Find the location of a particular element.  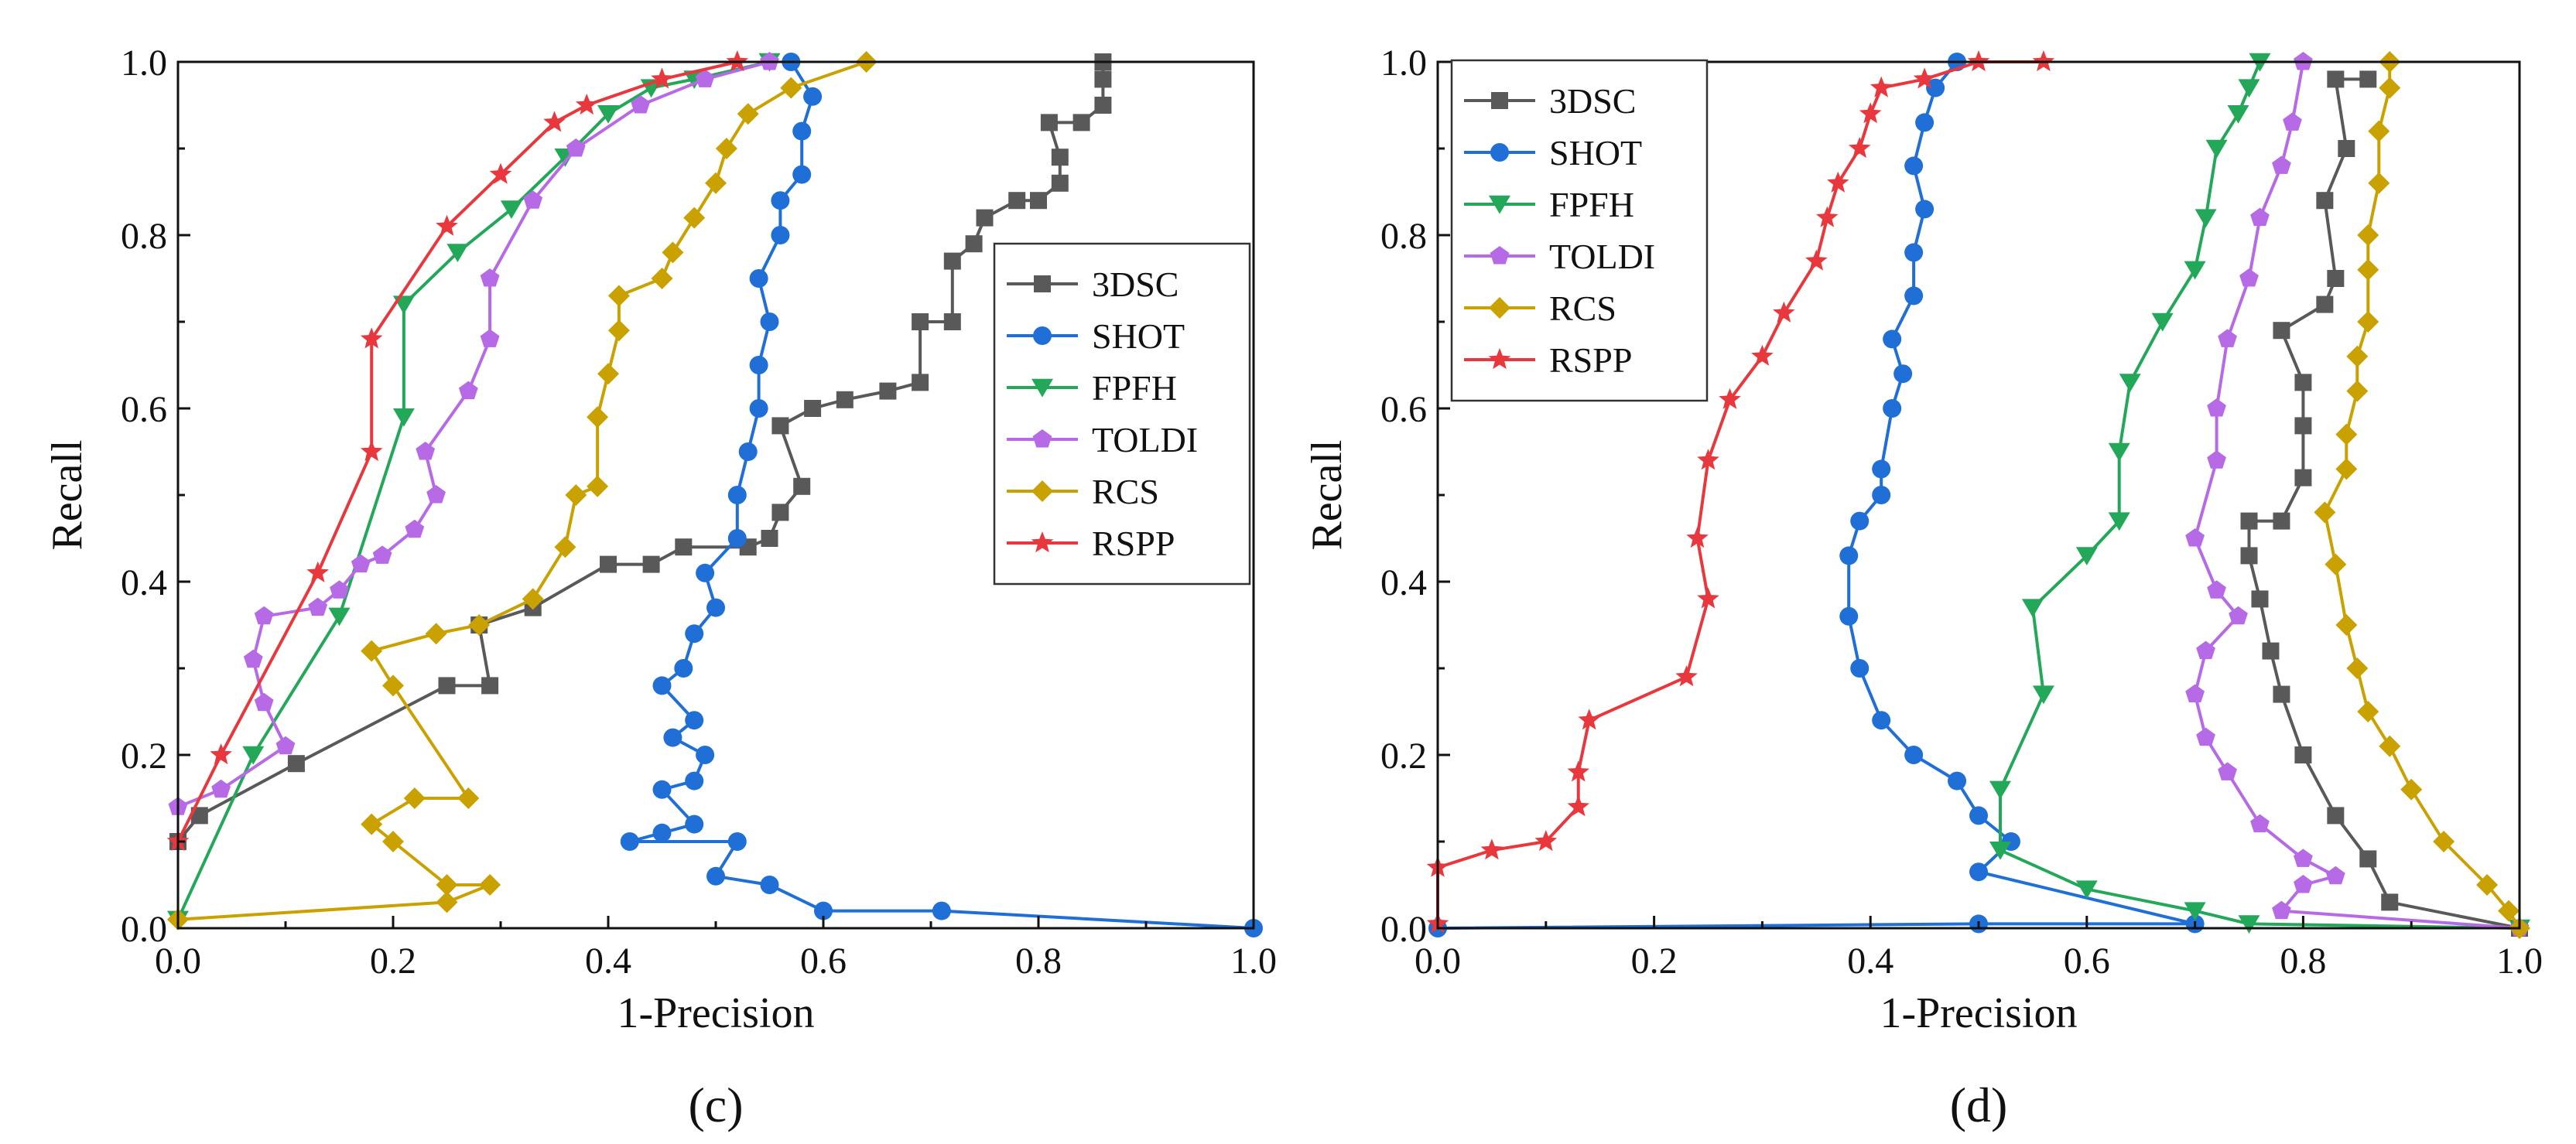

panel-label: (d) is located at coordinates (1979, 1105).